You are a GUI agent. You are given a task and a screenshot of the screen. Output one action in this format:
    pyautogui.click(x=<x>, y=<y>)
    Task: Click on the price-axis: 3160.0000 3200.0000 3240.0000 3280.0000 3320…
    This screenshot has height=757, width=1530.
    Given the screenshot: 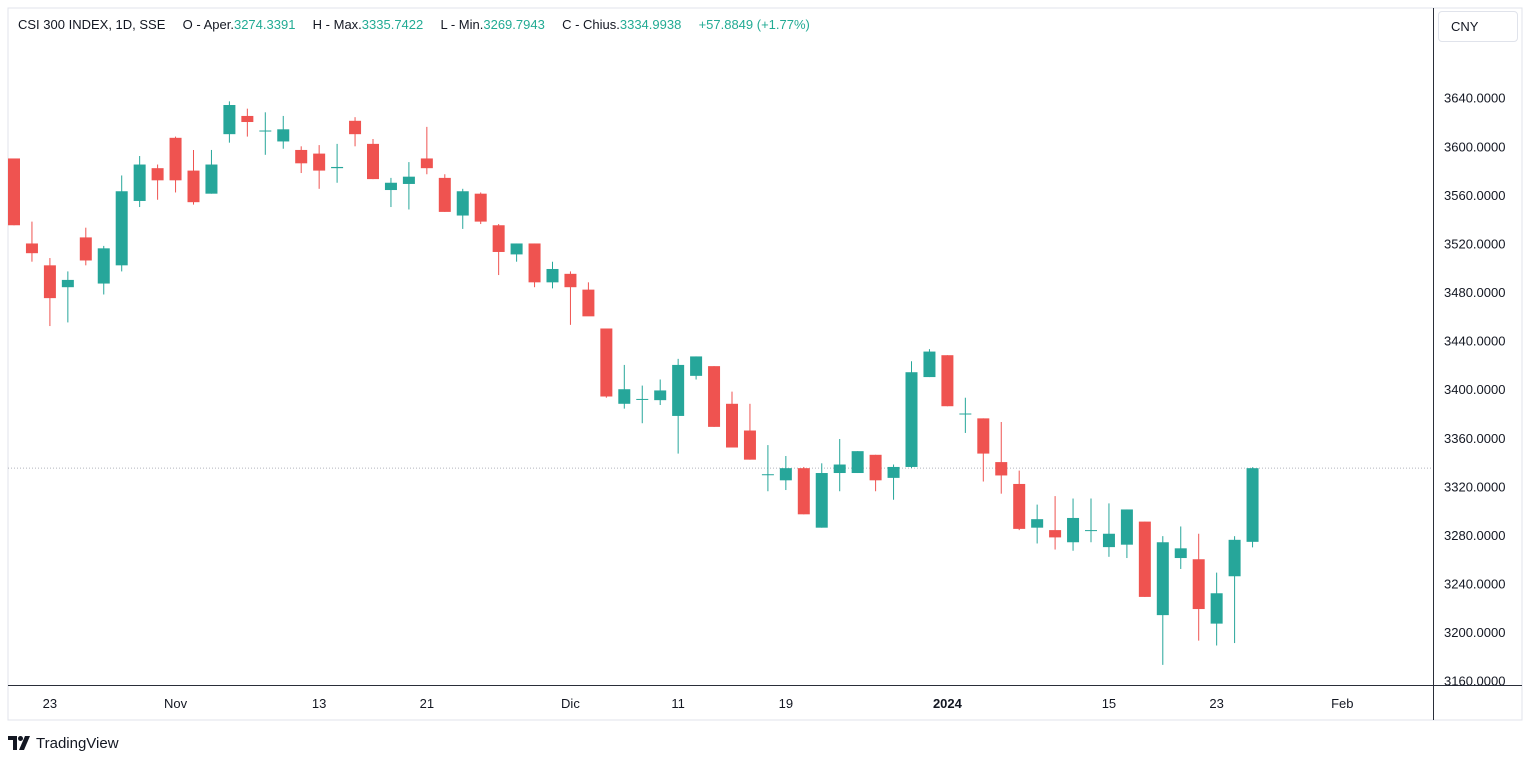 What is the action you would take?
    pyautogui.click(x=1474, y=390)
    